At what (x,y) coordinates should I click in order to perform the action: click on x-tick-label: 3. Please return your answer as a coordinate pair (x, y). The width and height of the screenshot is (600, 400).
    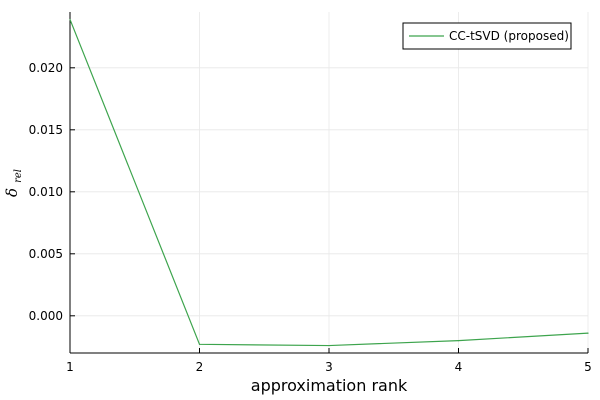
    Looking at the image, I should click on (329, 367).